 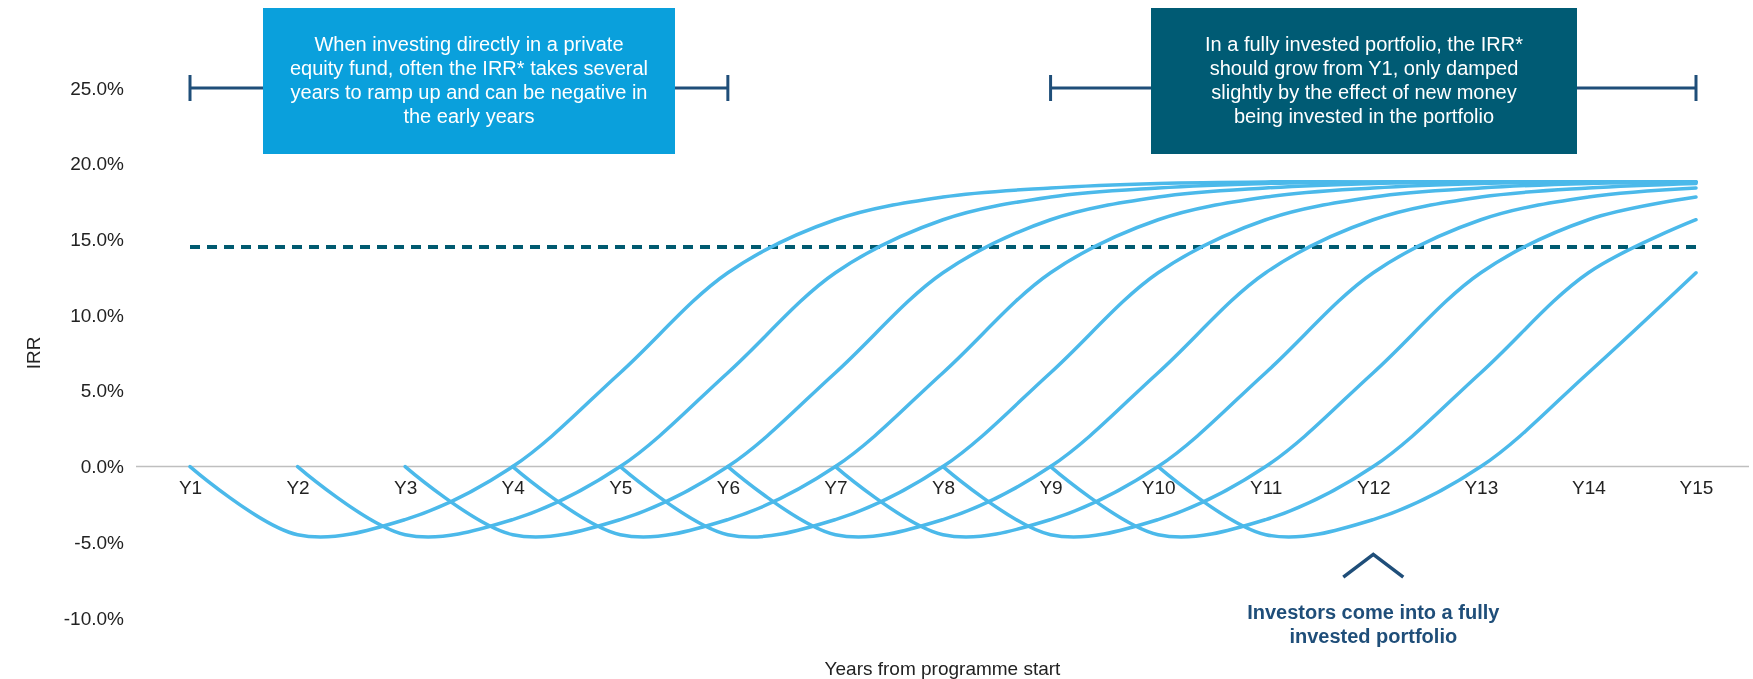 What do you see at coordinates (102, 467) in the screenshot?
I see `y-tick-label: 0.0%` at bounding box center [102, 467].